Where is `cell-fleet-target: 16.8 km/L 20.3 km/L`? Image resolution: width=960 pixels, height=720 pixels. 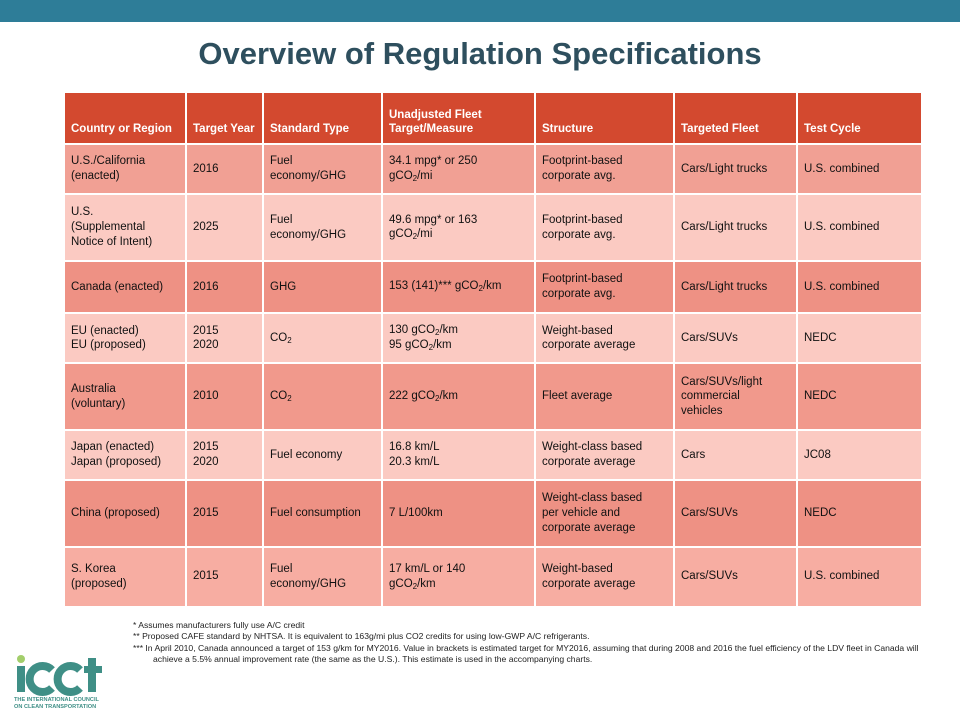
cell-fleet-target: 16.8 km/L 20.3 km/L is located at coordinates (458, 455).